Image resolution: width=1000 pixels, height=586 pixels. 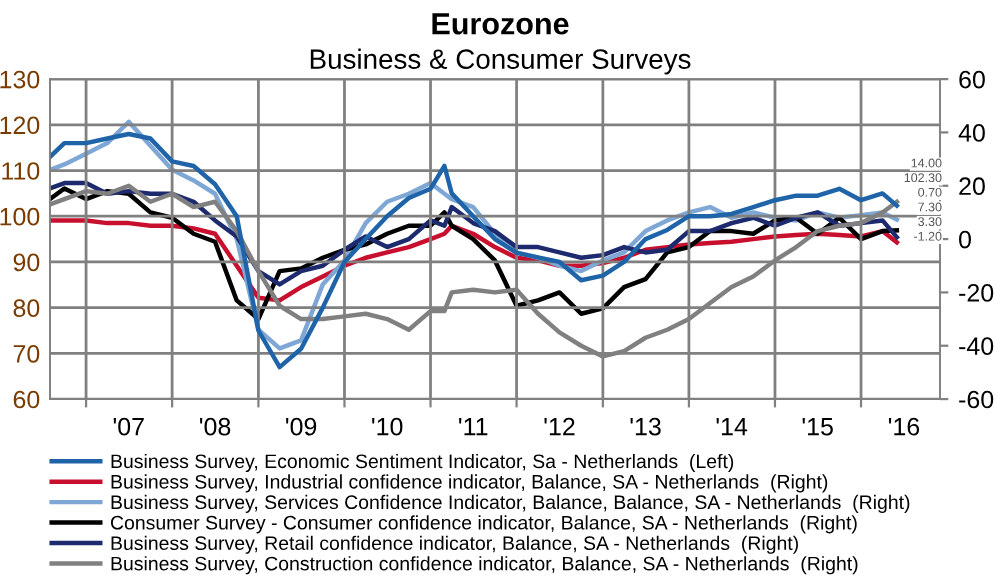 What do you see at coordinates (972, 186) in the screenshot?
I see `y2-tick-label: 20` at bounding box center [972, 186].